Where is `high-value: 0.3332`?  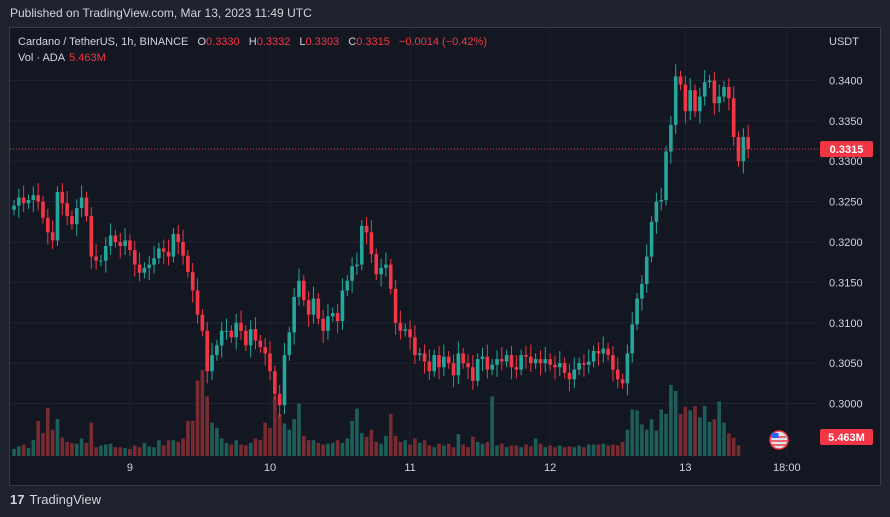
high-value: 0.3332 is located at coordinates (273, 42).